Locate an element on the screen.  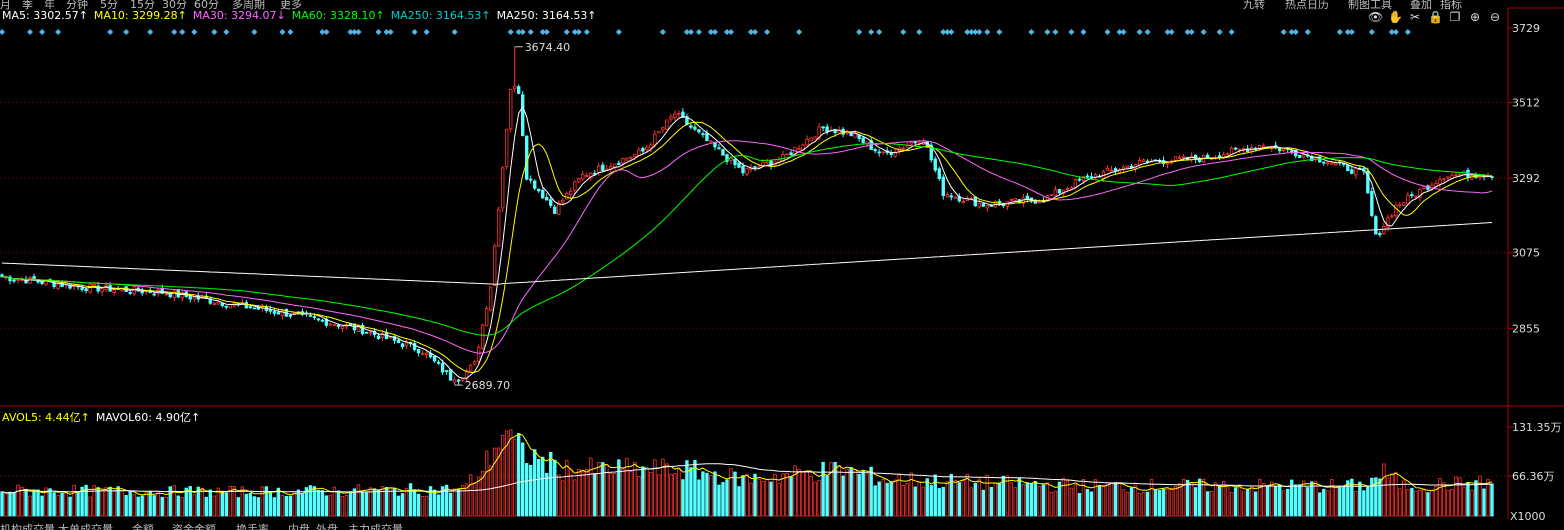
indicator-tab-2: 金额 is located at coordinates (143, 526).